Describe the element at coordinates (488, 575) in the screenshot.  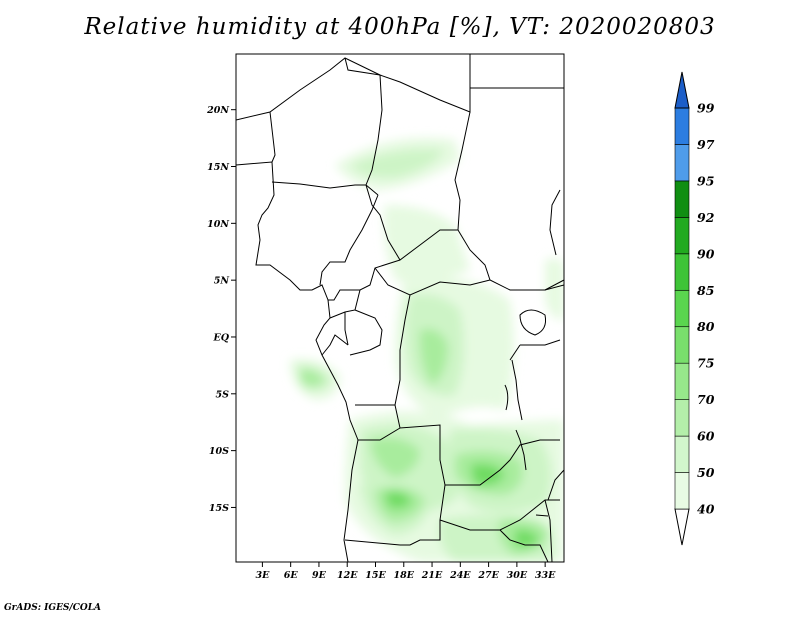
I see `lon-tick-label: 27E` at that location.